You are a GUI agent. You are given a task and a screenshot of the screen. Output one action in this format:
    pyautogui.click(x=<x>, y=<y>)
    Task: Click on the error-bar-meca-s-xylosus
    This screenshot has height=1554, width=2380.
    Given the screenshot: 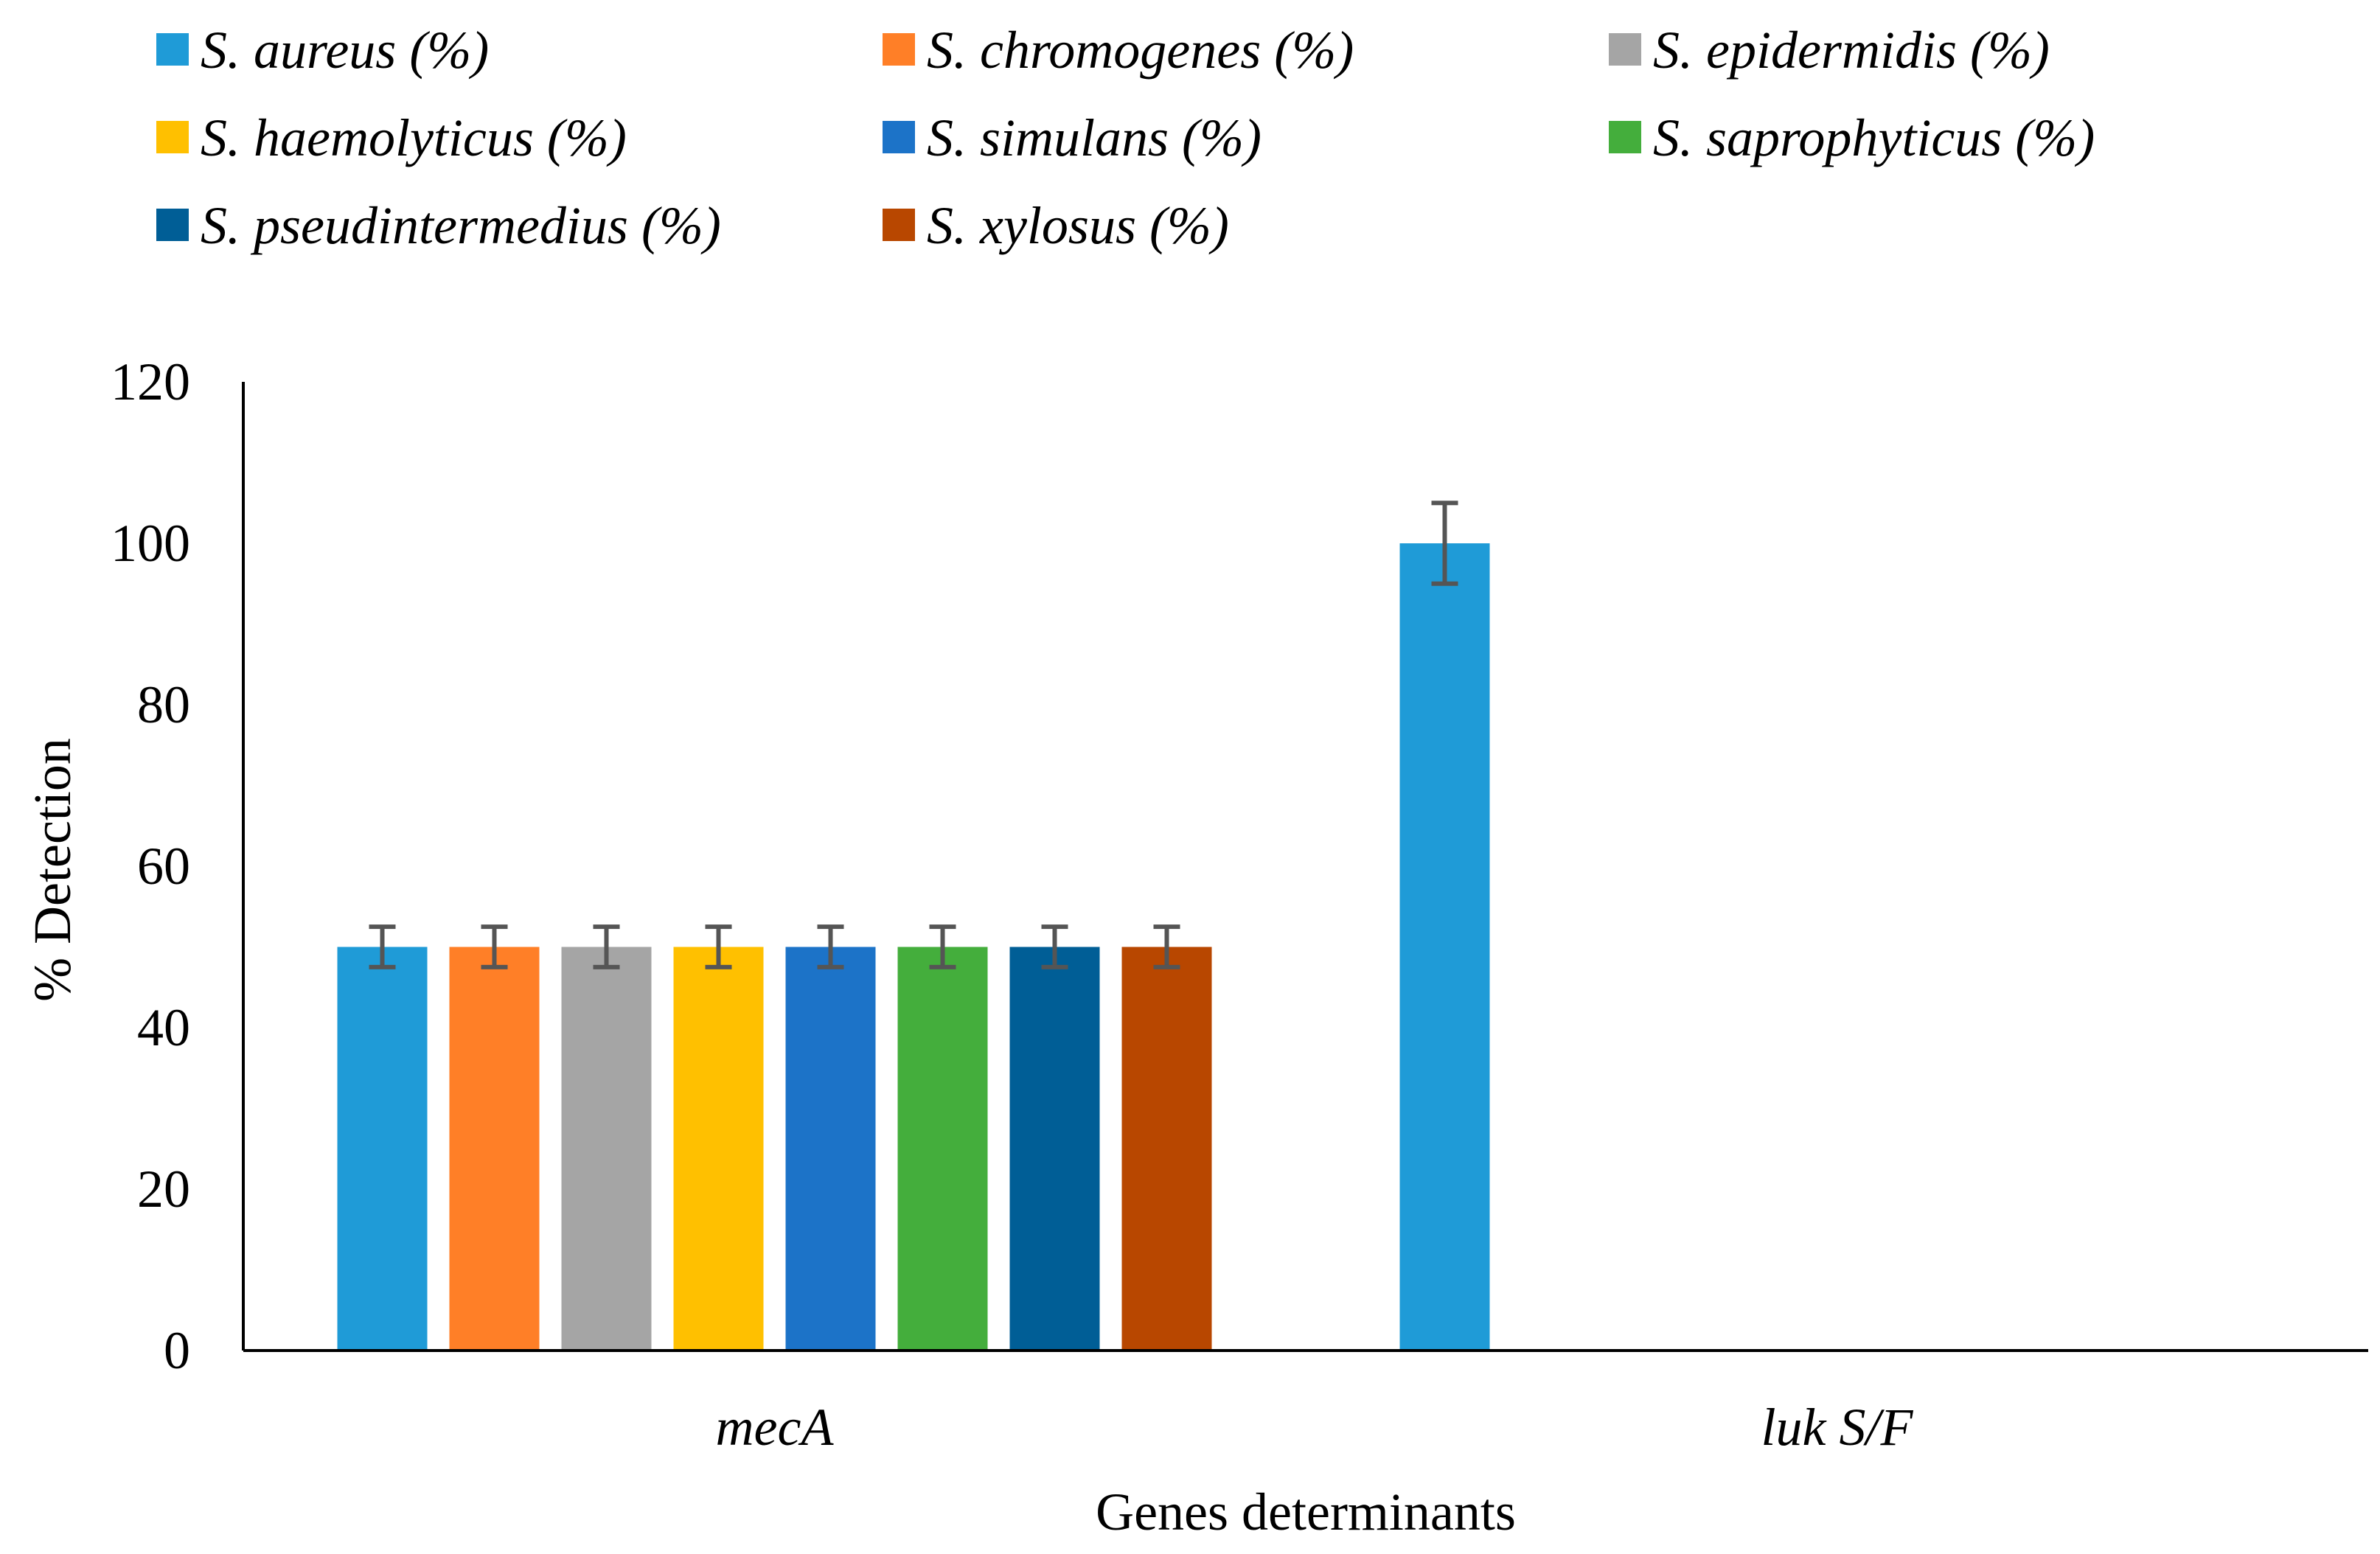 What is the action you would take?
    pyautogui.click(x=1166, y=947)
    